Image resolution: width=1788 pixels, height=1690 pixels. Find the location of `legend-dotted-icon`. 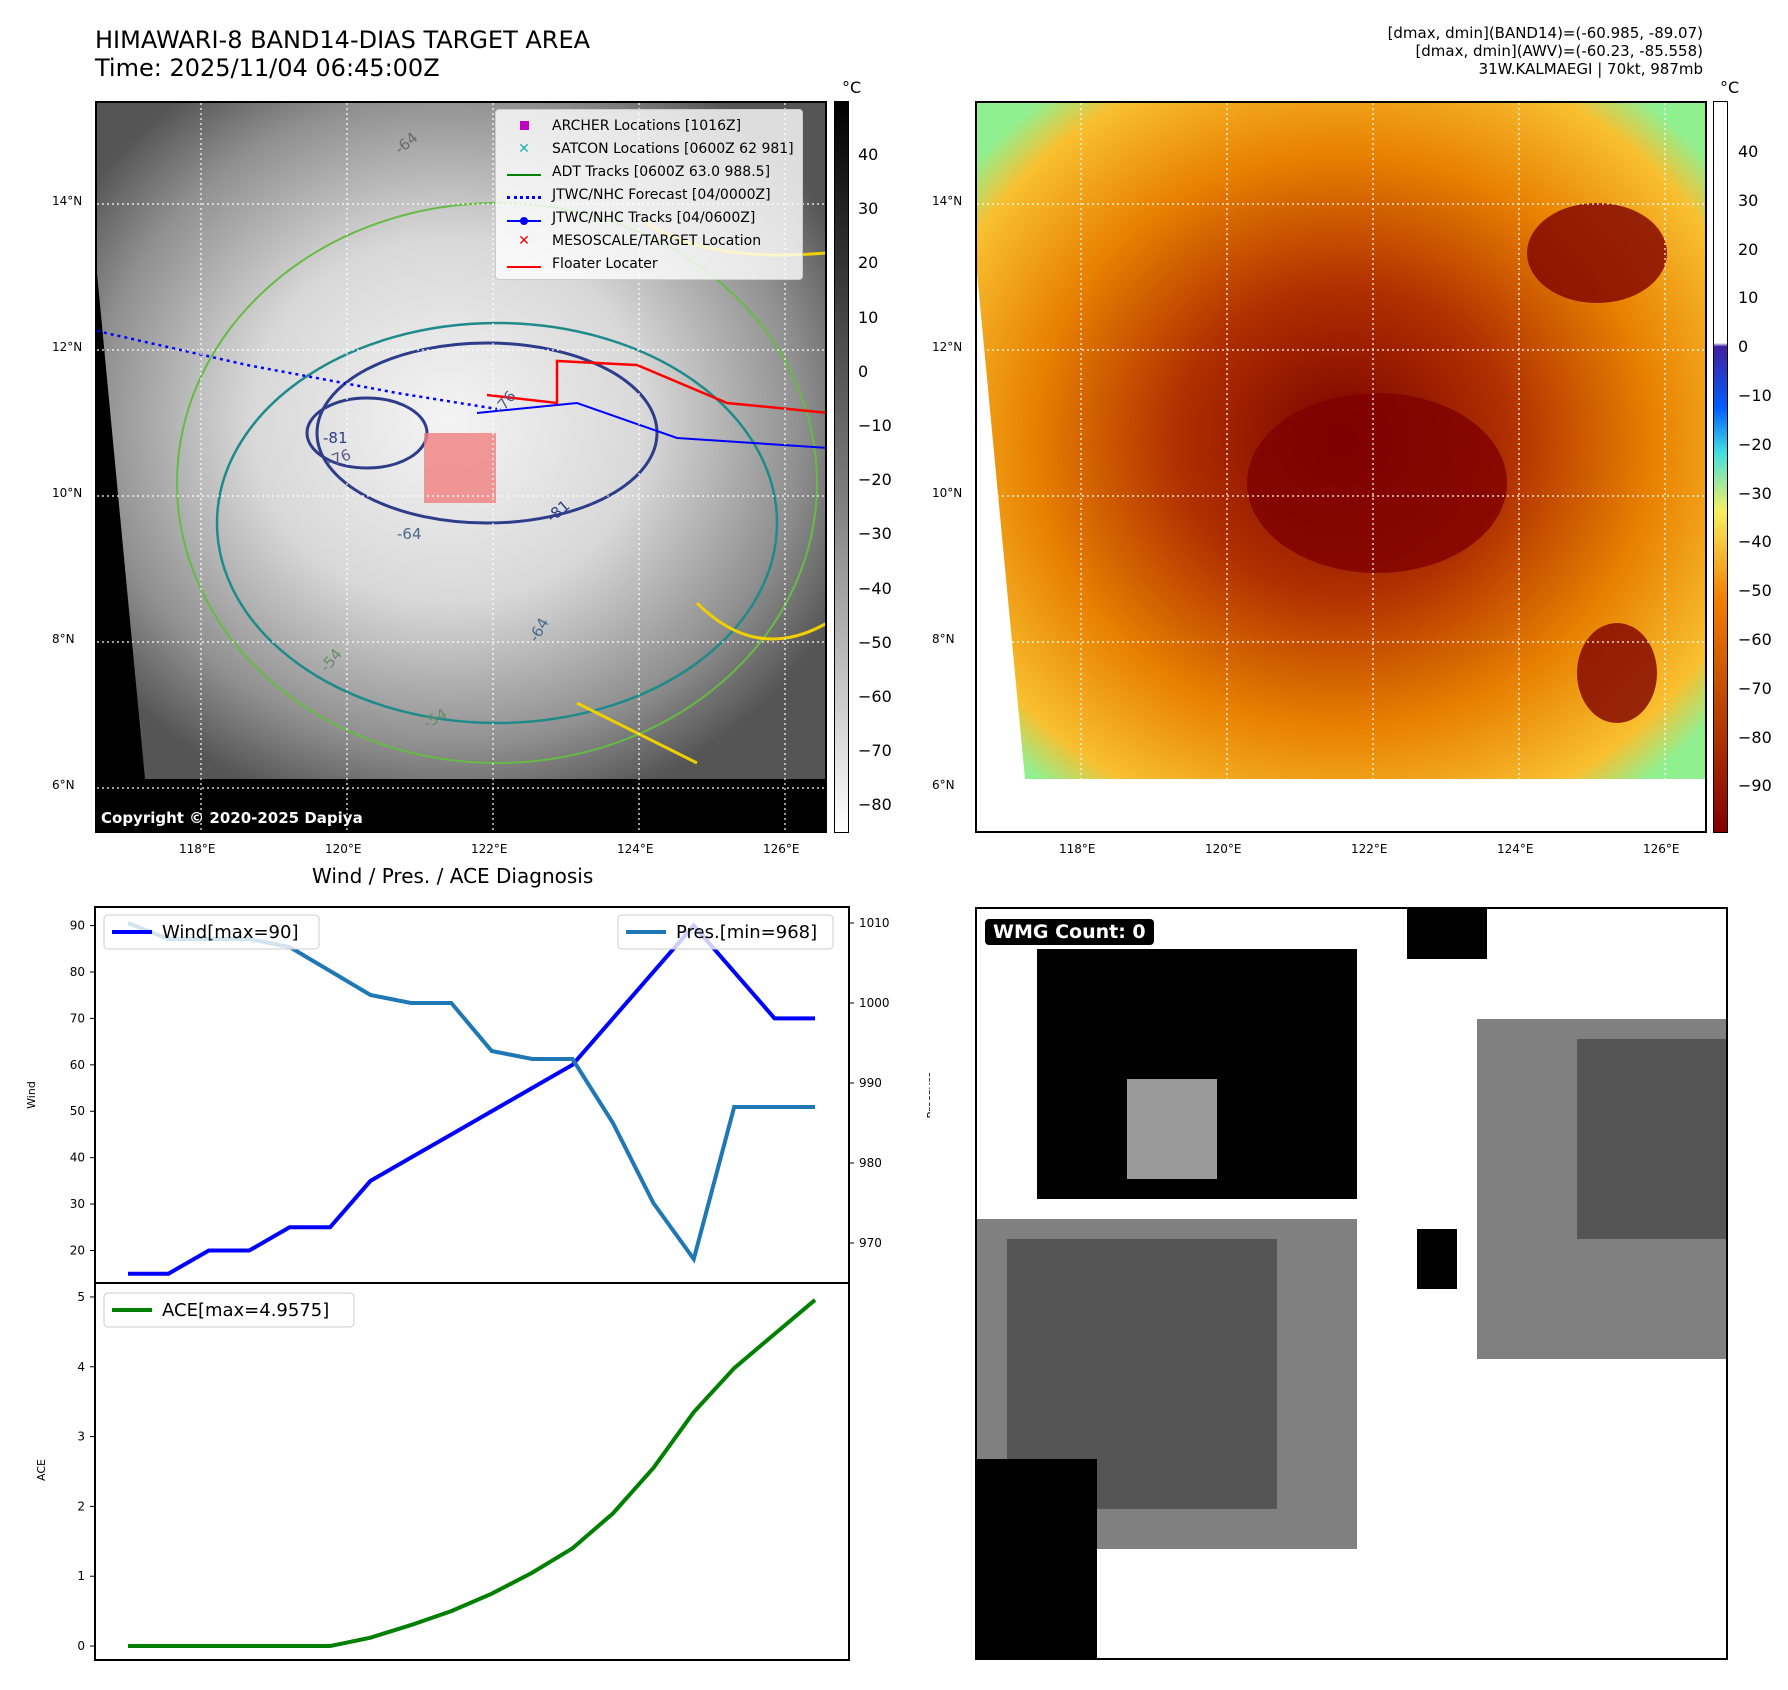

legend-dotted-icon is located at coordinates (524, 195).